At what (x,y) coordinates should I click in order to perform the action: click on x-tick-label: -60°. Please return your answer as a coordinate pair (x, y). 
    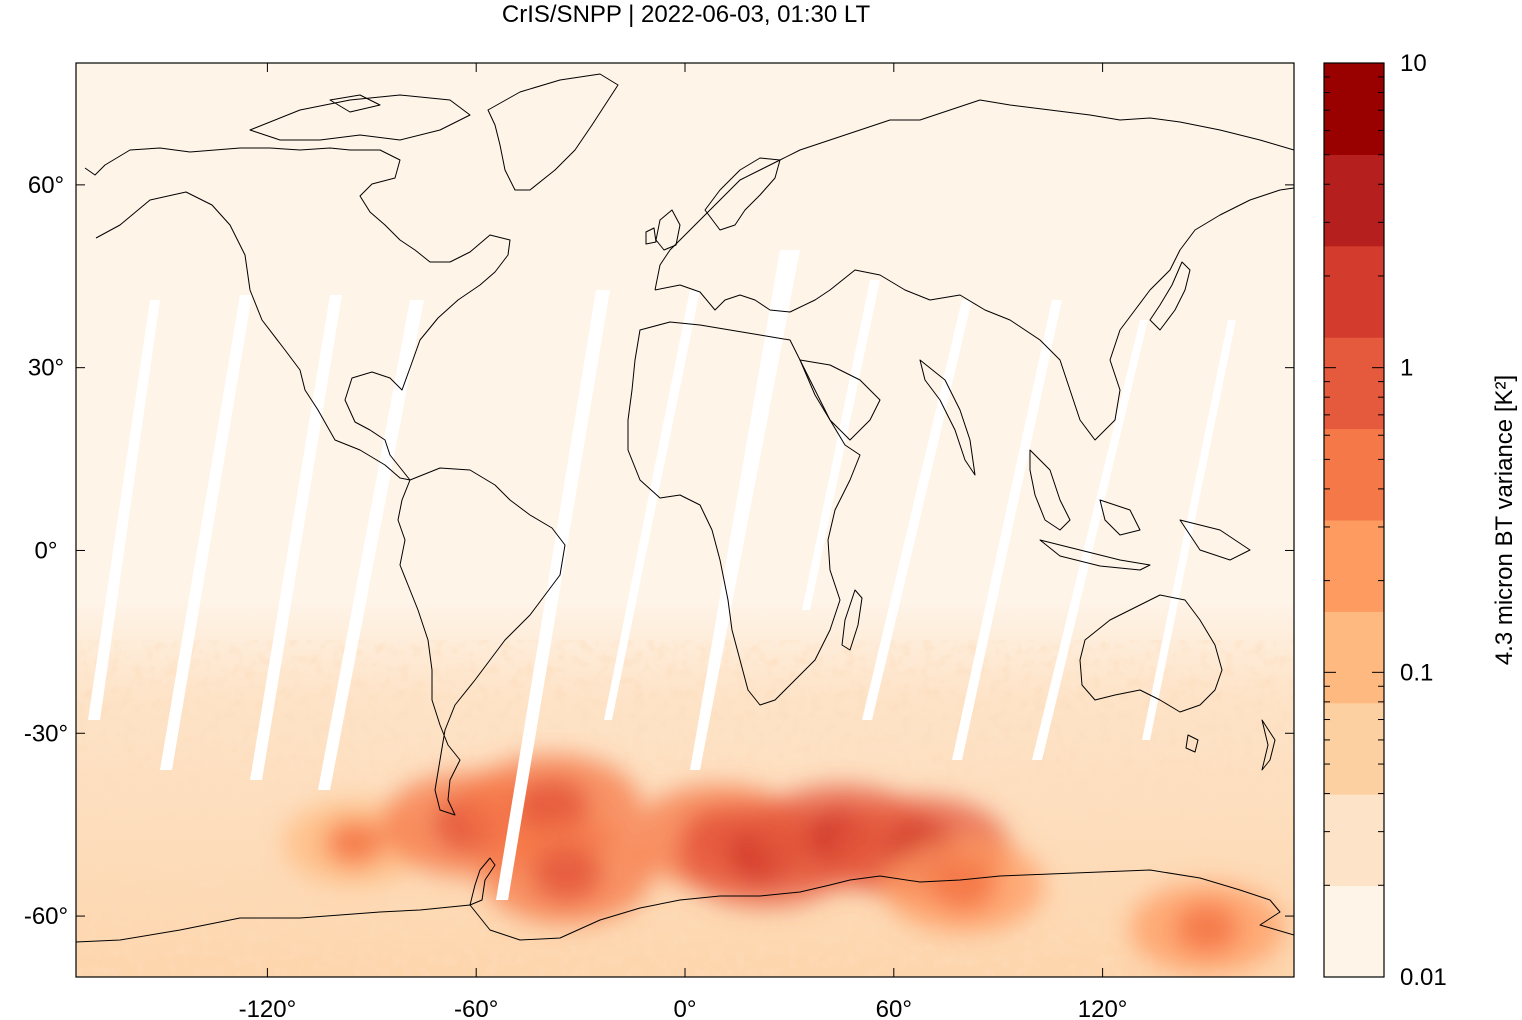
    Looking at the image, I should click on (476, 1008).